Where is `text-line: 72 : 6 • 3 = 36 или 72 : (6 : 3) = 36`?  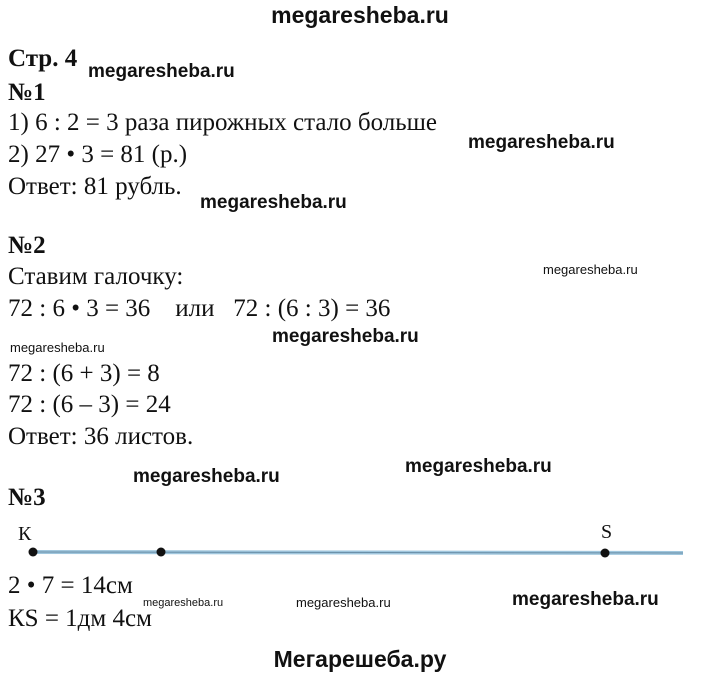 text-line: 72 : 6 • 3 = 36 или 72 : (6 : 3) = 36 is located at coordinates (199, 308).